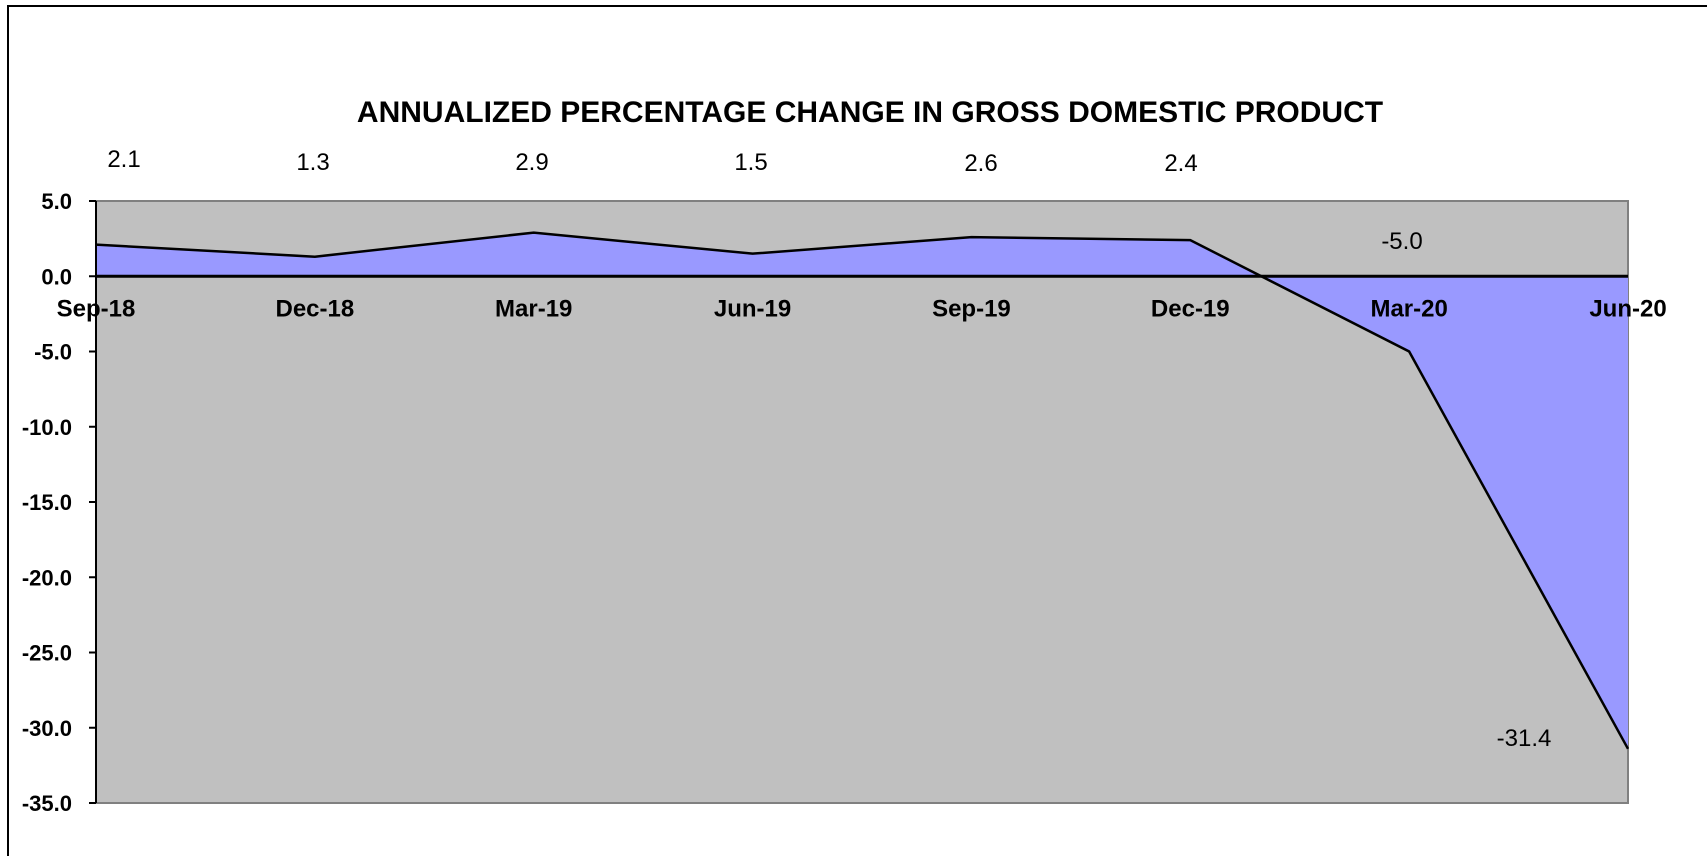 The height and width of the screenshot is (856, 1707). What do you see at coordinates (47, 577) in the screenshot?
I see `y-tick-label: -20.0` at bounding box center [47, 577].